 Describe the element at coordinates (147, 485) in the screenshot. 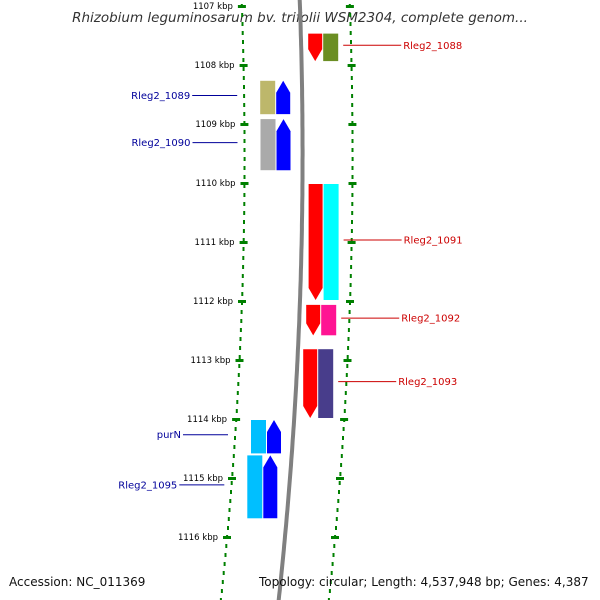

I see `gene-label: Rleg2_1095` at that location.